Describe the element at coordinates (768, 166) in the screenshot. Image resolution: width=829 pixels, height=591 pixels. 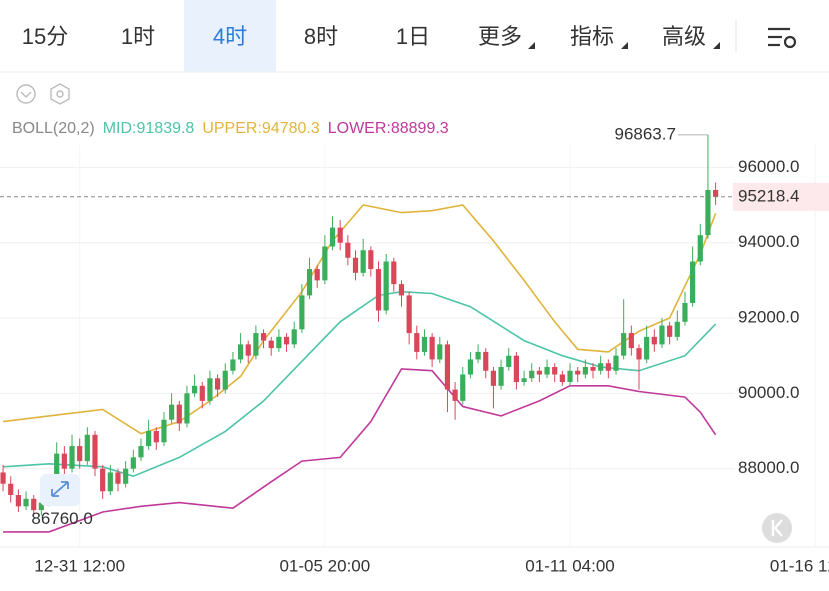
I see `y-tick-label: 96000.0` at that location.